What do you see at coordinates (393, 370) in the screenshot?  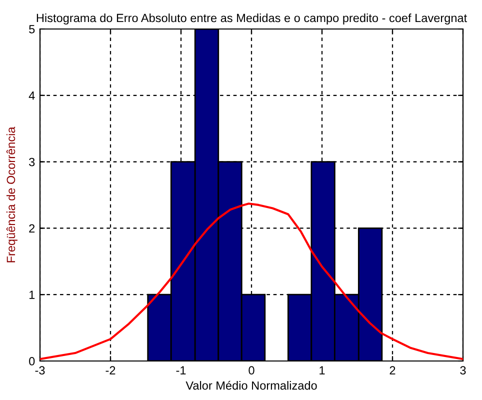 I see `x-tick-label: 2` at bounding box center [393, 370].